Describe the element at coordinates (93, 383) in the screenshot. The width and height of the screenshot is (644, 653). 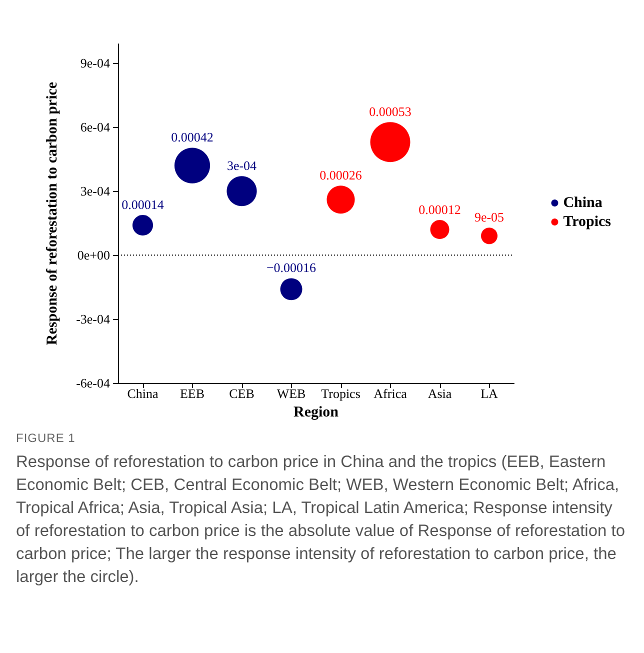
I see `y-tick-label: -6e-04` at that location.